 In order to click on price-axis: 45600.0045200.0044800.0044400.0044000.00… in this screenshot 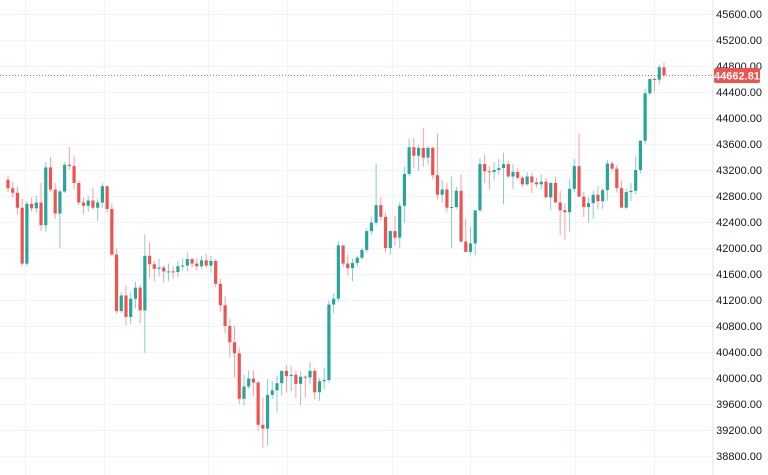, I will do `click(739, 236)`.